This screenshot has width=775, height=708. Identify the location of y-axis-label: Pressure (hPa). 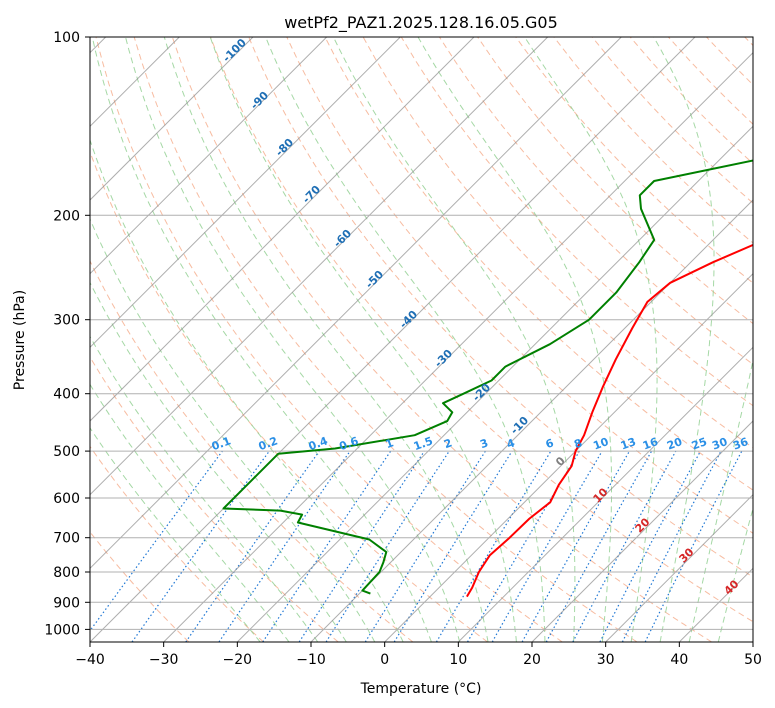
(20, 340).